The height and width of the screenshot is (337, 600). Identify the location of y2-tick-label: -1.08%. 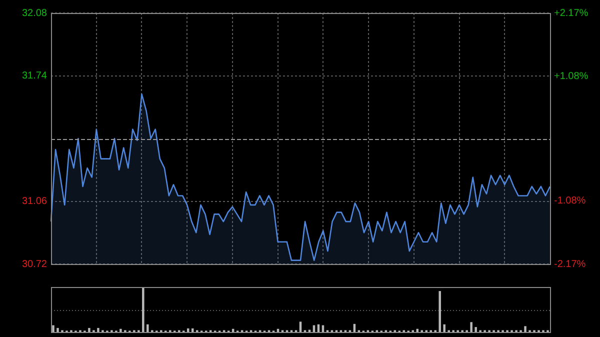
(570, 201).